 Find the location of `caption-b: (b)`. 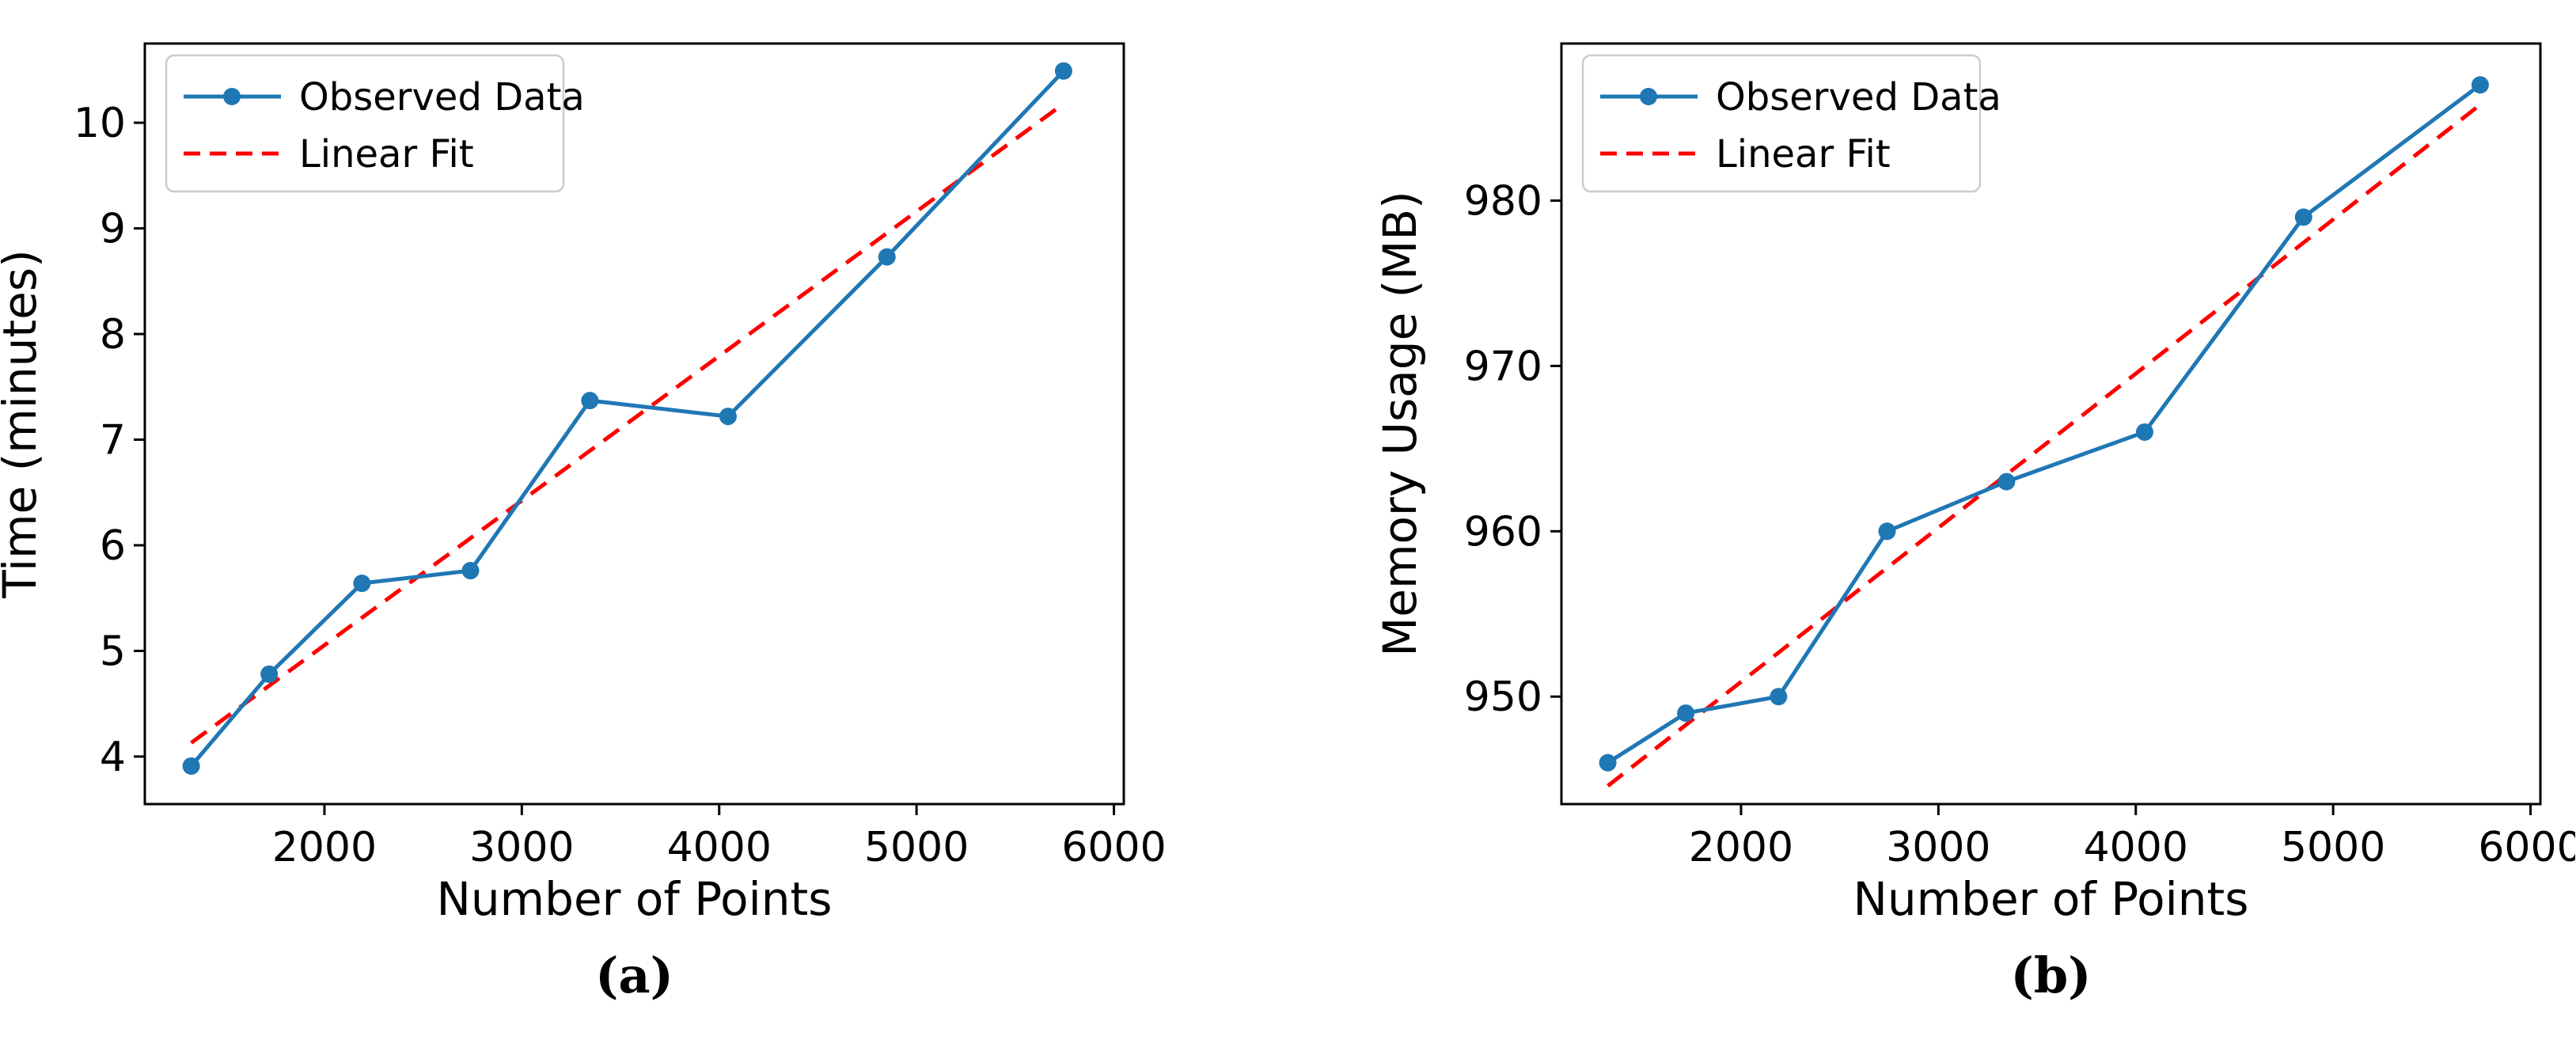

caption-b: (b) is located at coordinates (2051, 975).